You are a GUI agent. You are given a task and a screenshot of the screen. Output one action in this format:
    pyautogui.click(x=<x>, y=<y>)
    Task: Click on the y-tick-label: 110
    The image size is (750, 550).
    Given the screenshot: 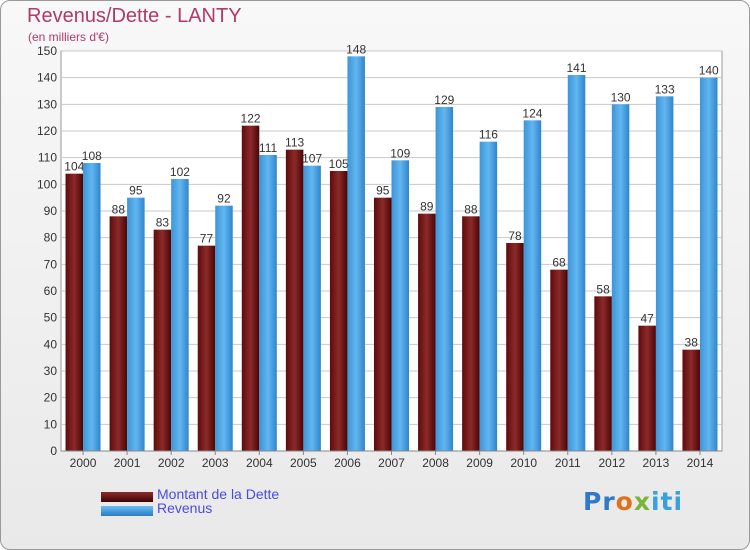 What is the action you would take?
    pyautogui.click(x=47, y=158)
    